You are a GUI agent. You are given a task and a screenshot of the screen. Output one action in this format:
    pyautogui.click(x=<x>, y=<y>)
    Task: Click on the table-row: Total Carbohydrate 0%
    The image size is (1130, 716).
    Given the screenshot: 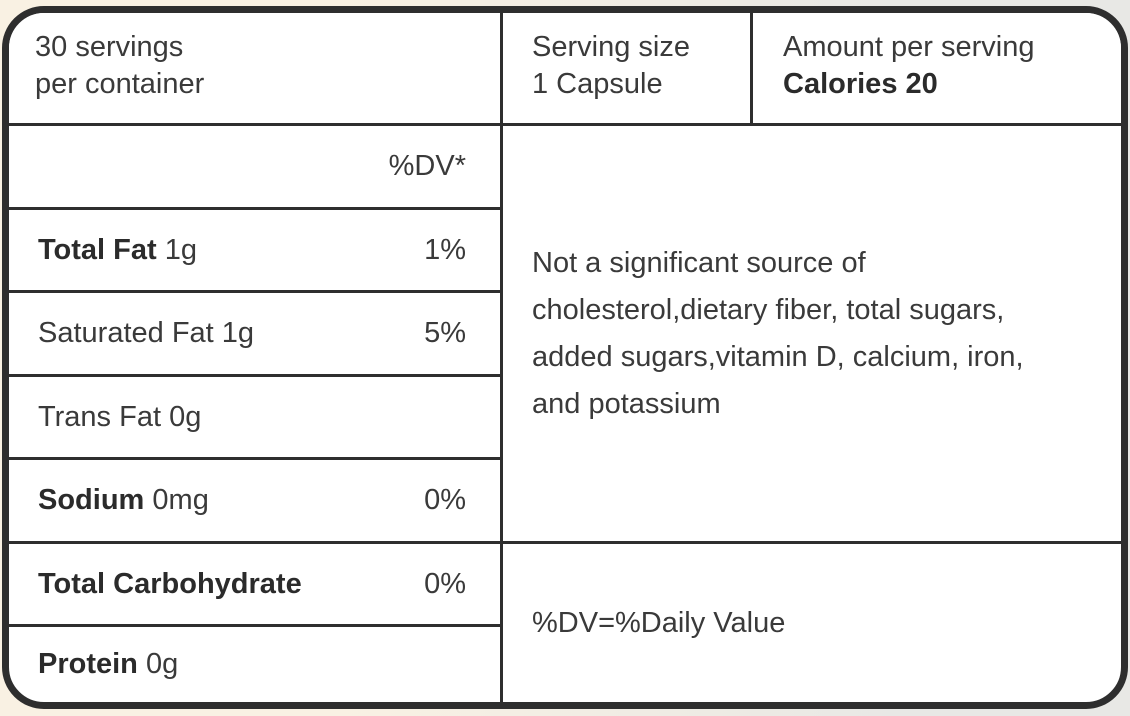 What is the action you would take?
    pyautogui.click(x=254, y=585)
    